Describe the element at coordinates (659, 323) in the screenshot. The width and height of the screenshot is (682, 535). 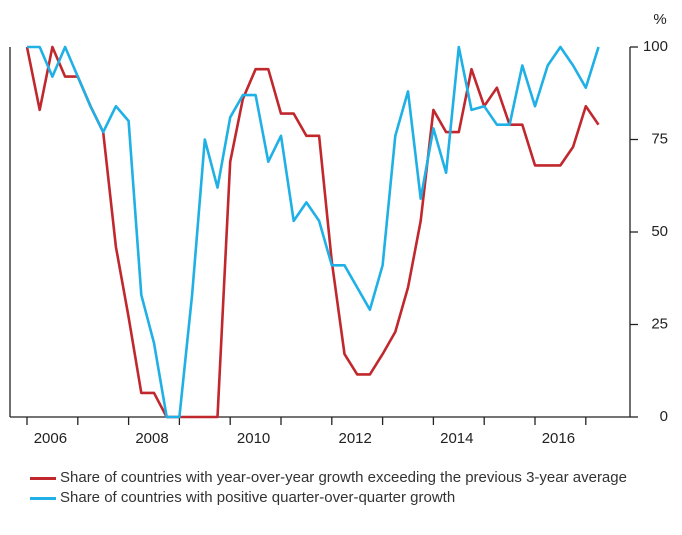
I see `y-tick-label: 25` at that location.